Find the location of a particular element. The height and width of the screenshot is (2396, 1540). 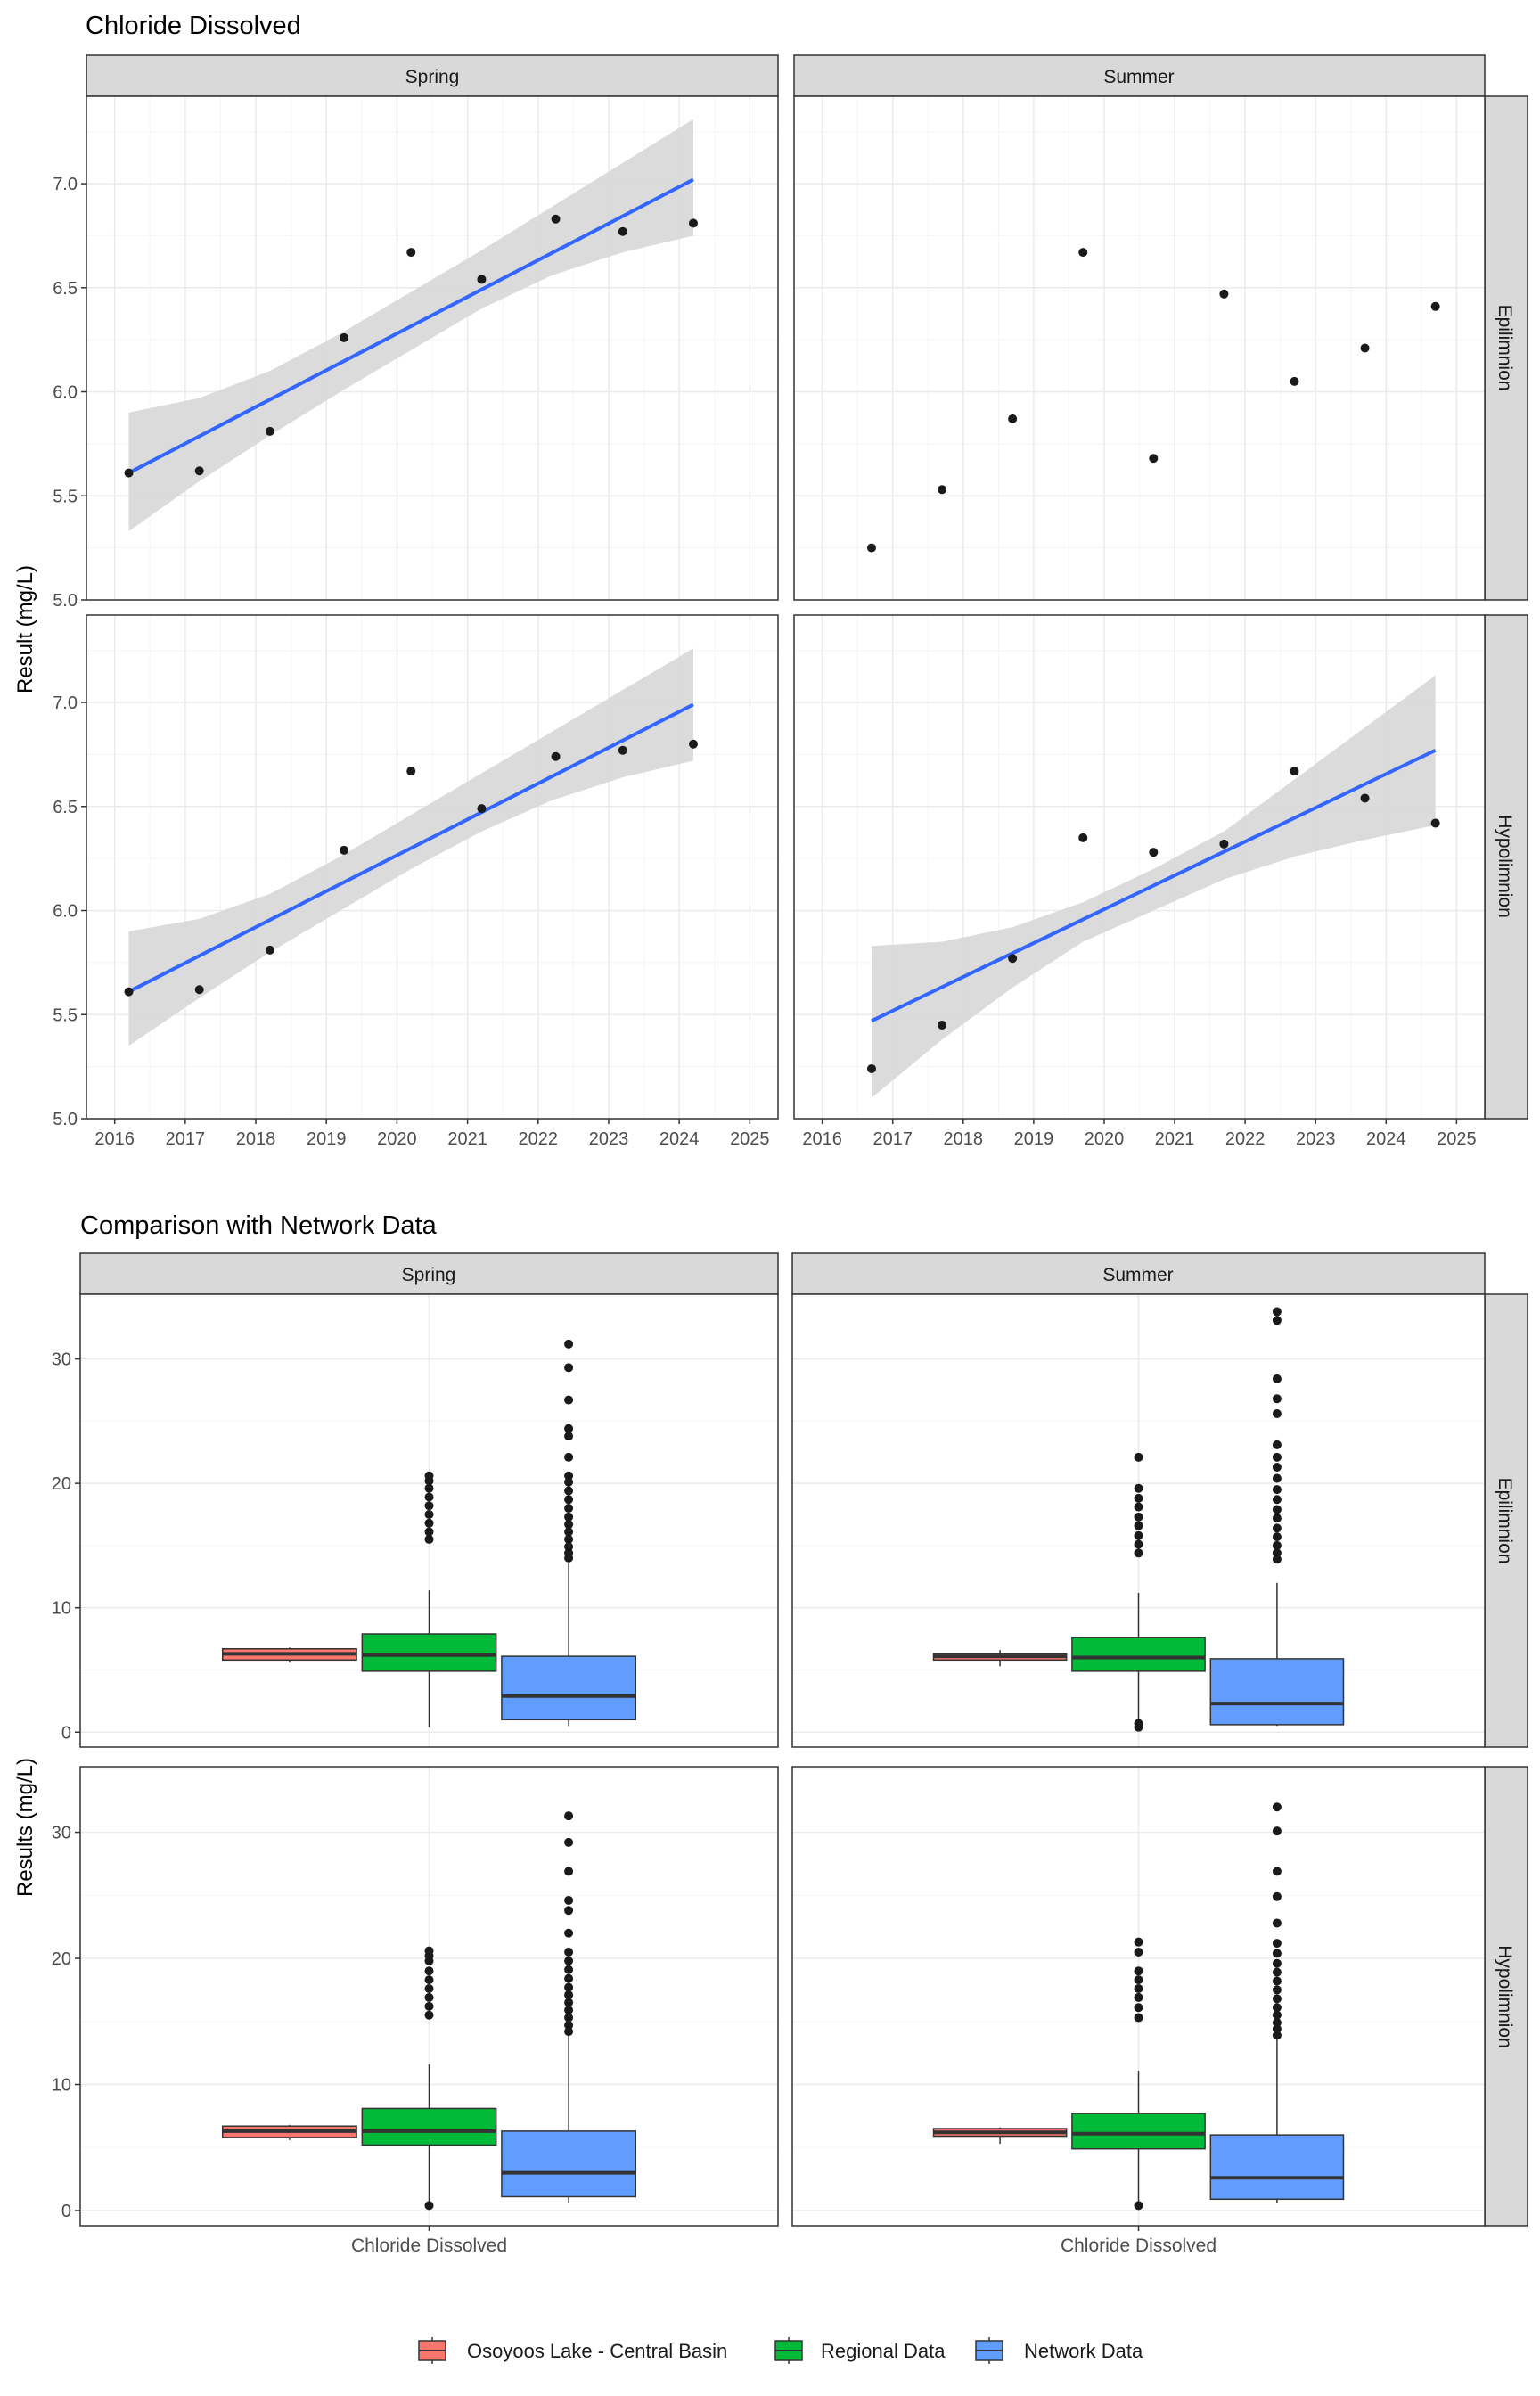

y-tick-label: 5.5 is located at coordinates (65, 1015).